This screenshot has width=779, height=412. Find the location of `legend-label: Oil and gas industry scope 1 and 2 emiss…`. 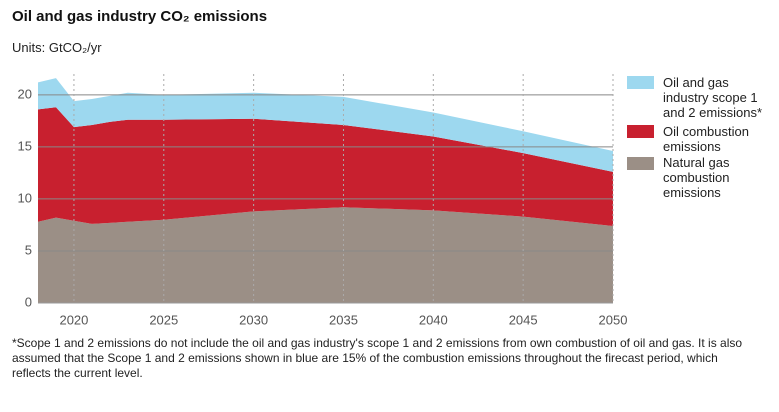

legend-label: Oil and gas industry scope 1 and 2 emiss… is located at coordinates (712, 97).